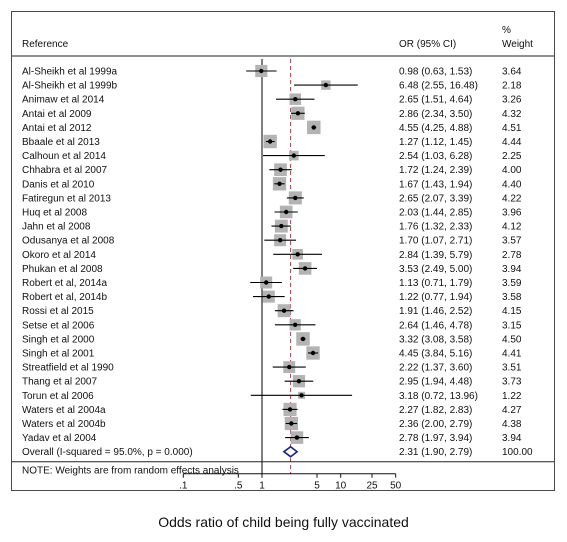 The height and width of the screenshot is (542, 567). Describe the element at coordinates (57, 128) in the screenshot. I see `study-reference: Antai et al 2012` at that location.